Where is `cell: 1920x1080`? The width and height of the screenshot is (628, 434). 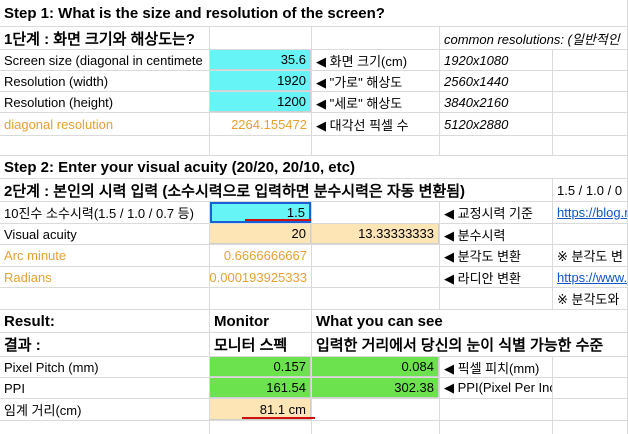
cell: 1920x1080 is located at coordinates (496, 60).